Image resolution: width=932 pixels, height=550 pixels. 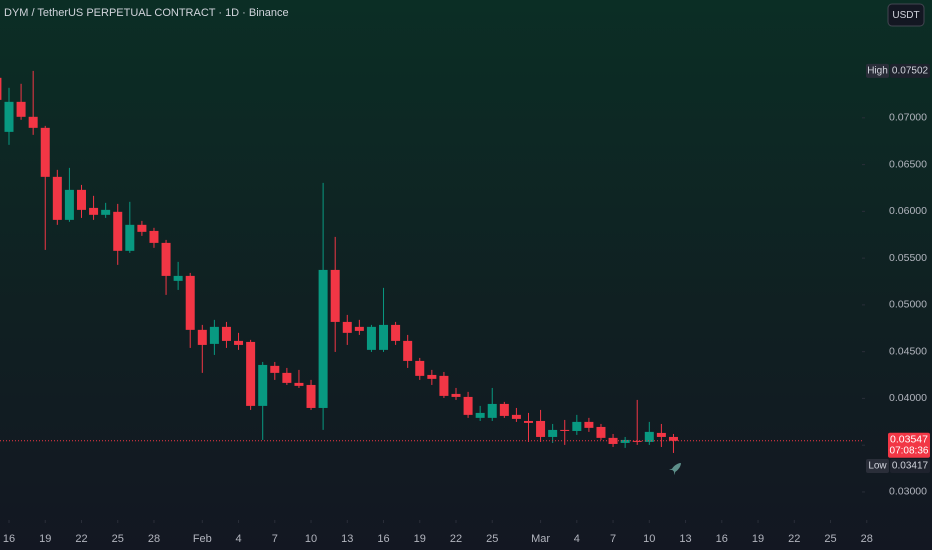 What do you see at coordinates (908, 164) in the screenshot?
I see `y-tick-label: 0.06500` at bounding box center [908, 164].